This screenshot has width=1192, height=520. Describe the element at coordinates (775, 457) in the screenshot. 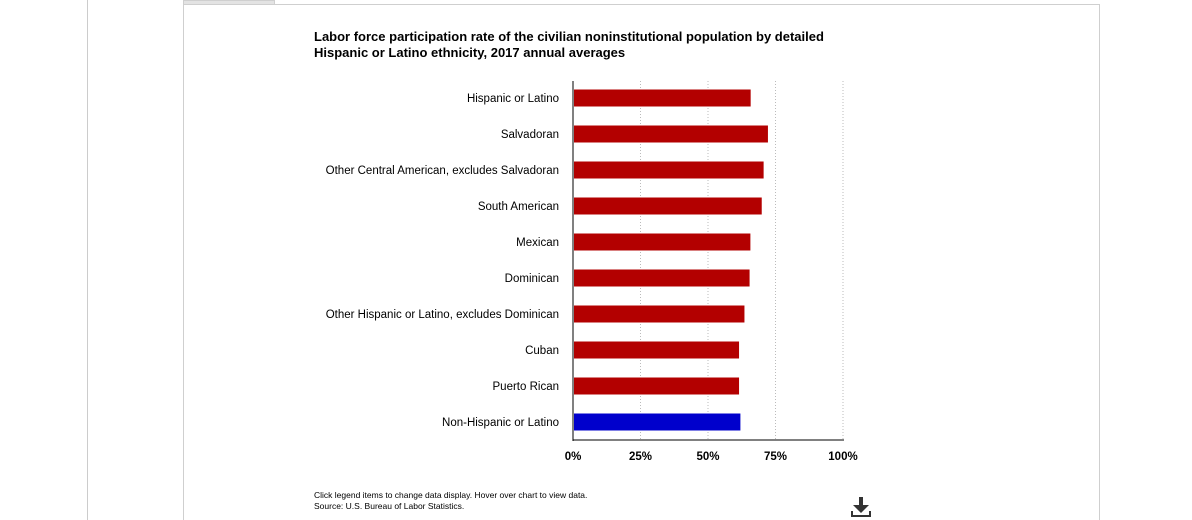

I see `x-tick-label-3: 75%` at that location.